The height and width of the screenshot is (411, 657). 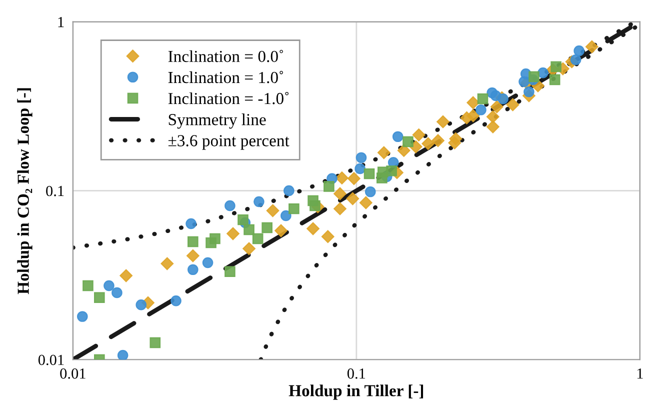 I want to click on legend-label: ±3.6 point percent, so click(x=229, y=142).